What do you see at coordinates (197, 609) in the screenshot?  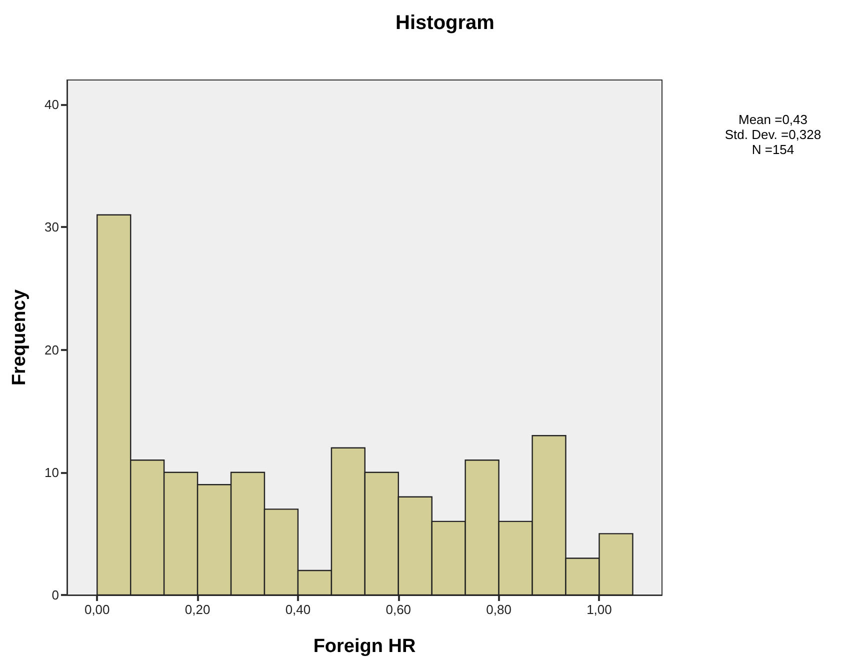 I see `x-tick-label: 0,20` at bounding box center [197, 609].